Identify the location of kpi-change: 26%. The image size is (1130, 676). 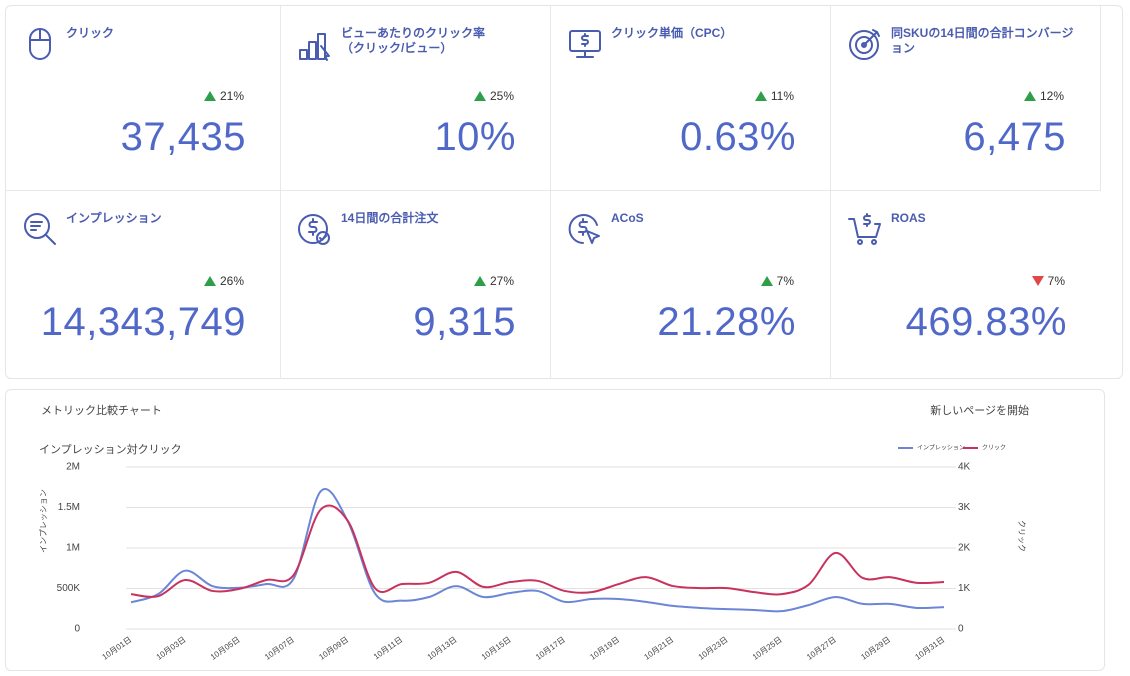
(223, 281).